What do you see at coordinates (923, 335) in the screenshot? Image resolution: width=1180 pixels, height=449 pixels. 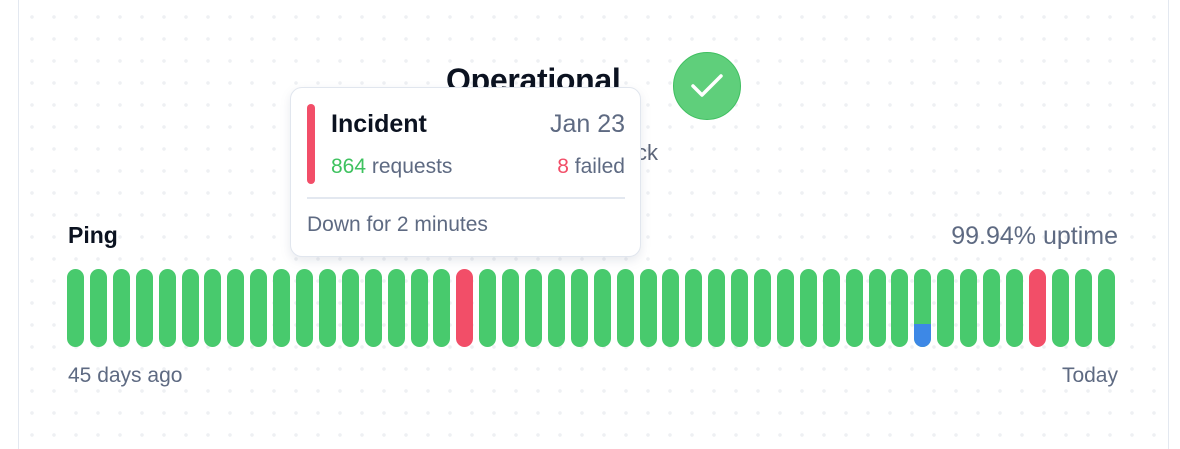 I see `partial-segment` at bounding box center [923, 335].